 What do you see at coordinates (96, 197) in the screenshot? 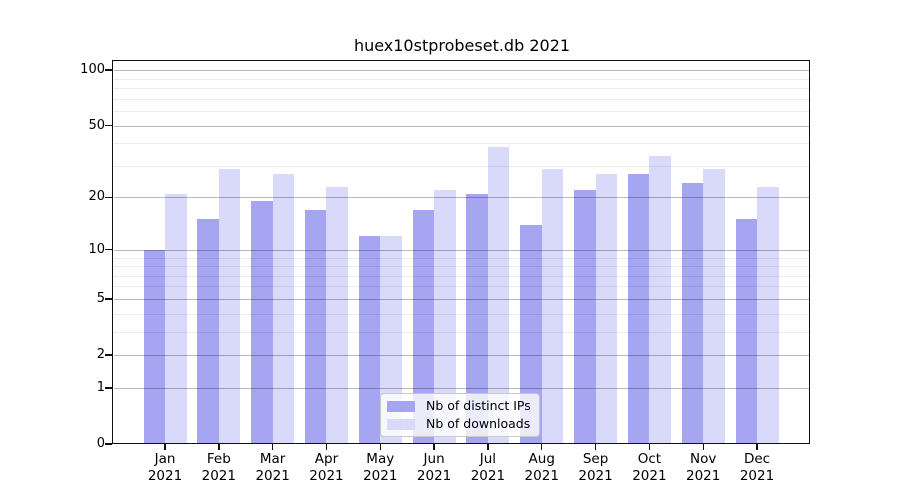
I see `y-tick-label-20: 20` at bounding box center [96, 197].